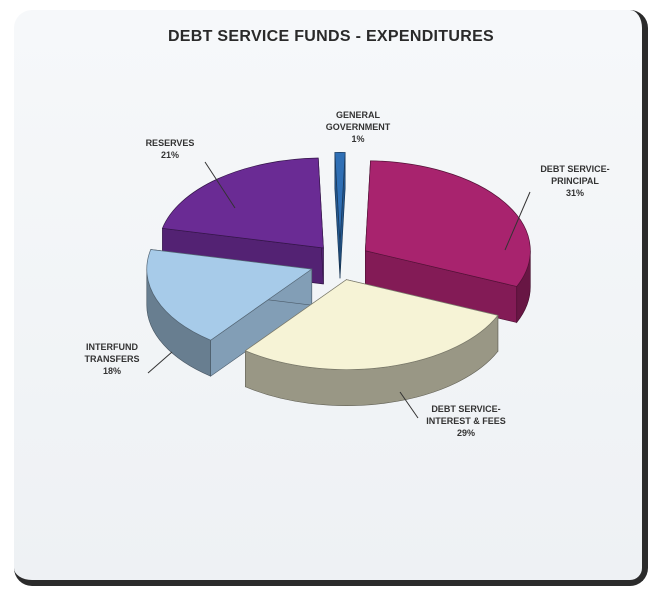 The height and width of the screenshot is (592, 662). What do you see at coordinates (466, 421) in the screenshot?
I see `slice-label: DEBT SERVICE-INTEREST & FEES 29%` at bounding box center [466, 421].